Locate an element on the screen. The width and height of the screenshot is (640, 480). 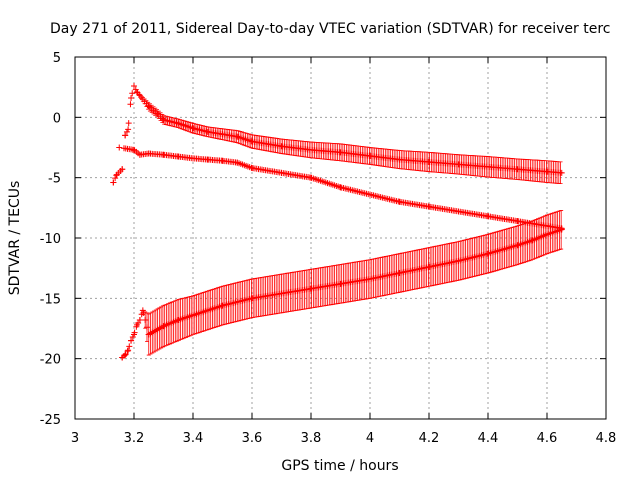
x-tick-label: 4.4 is located at coordinates (488, 438).